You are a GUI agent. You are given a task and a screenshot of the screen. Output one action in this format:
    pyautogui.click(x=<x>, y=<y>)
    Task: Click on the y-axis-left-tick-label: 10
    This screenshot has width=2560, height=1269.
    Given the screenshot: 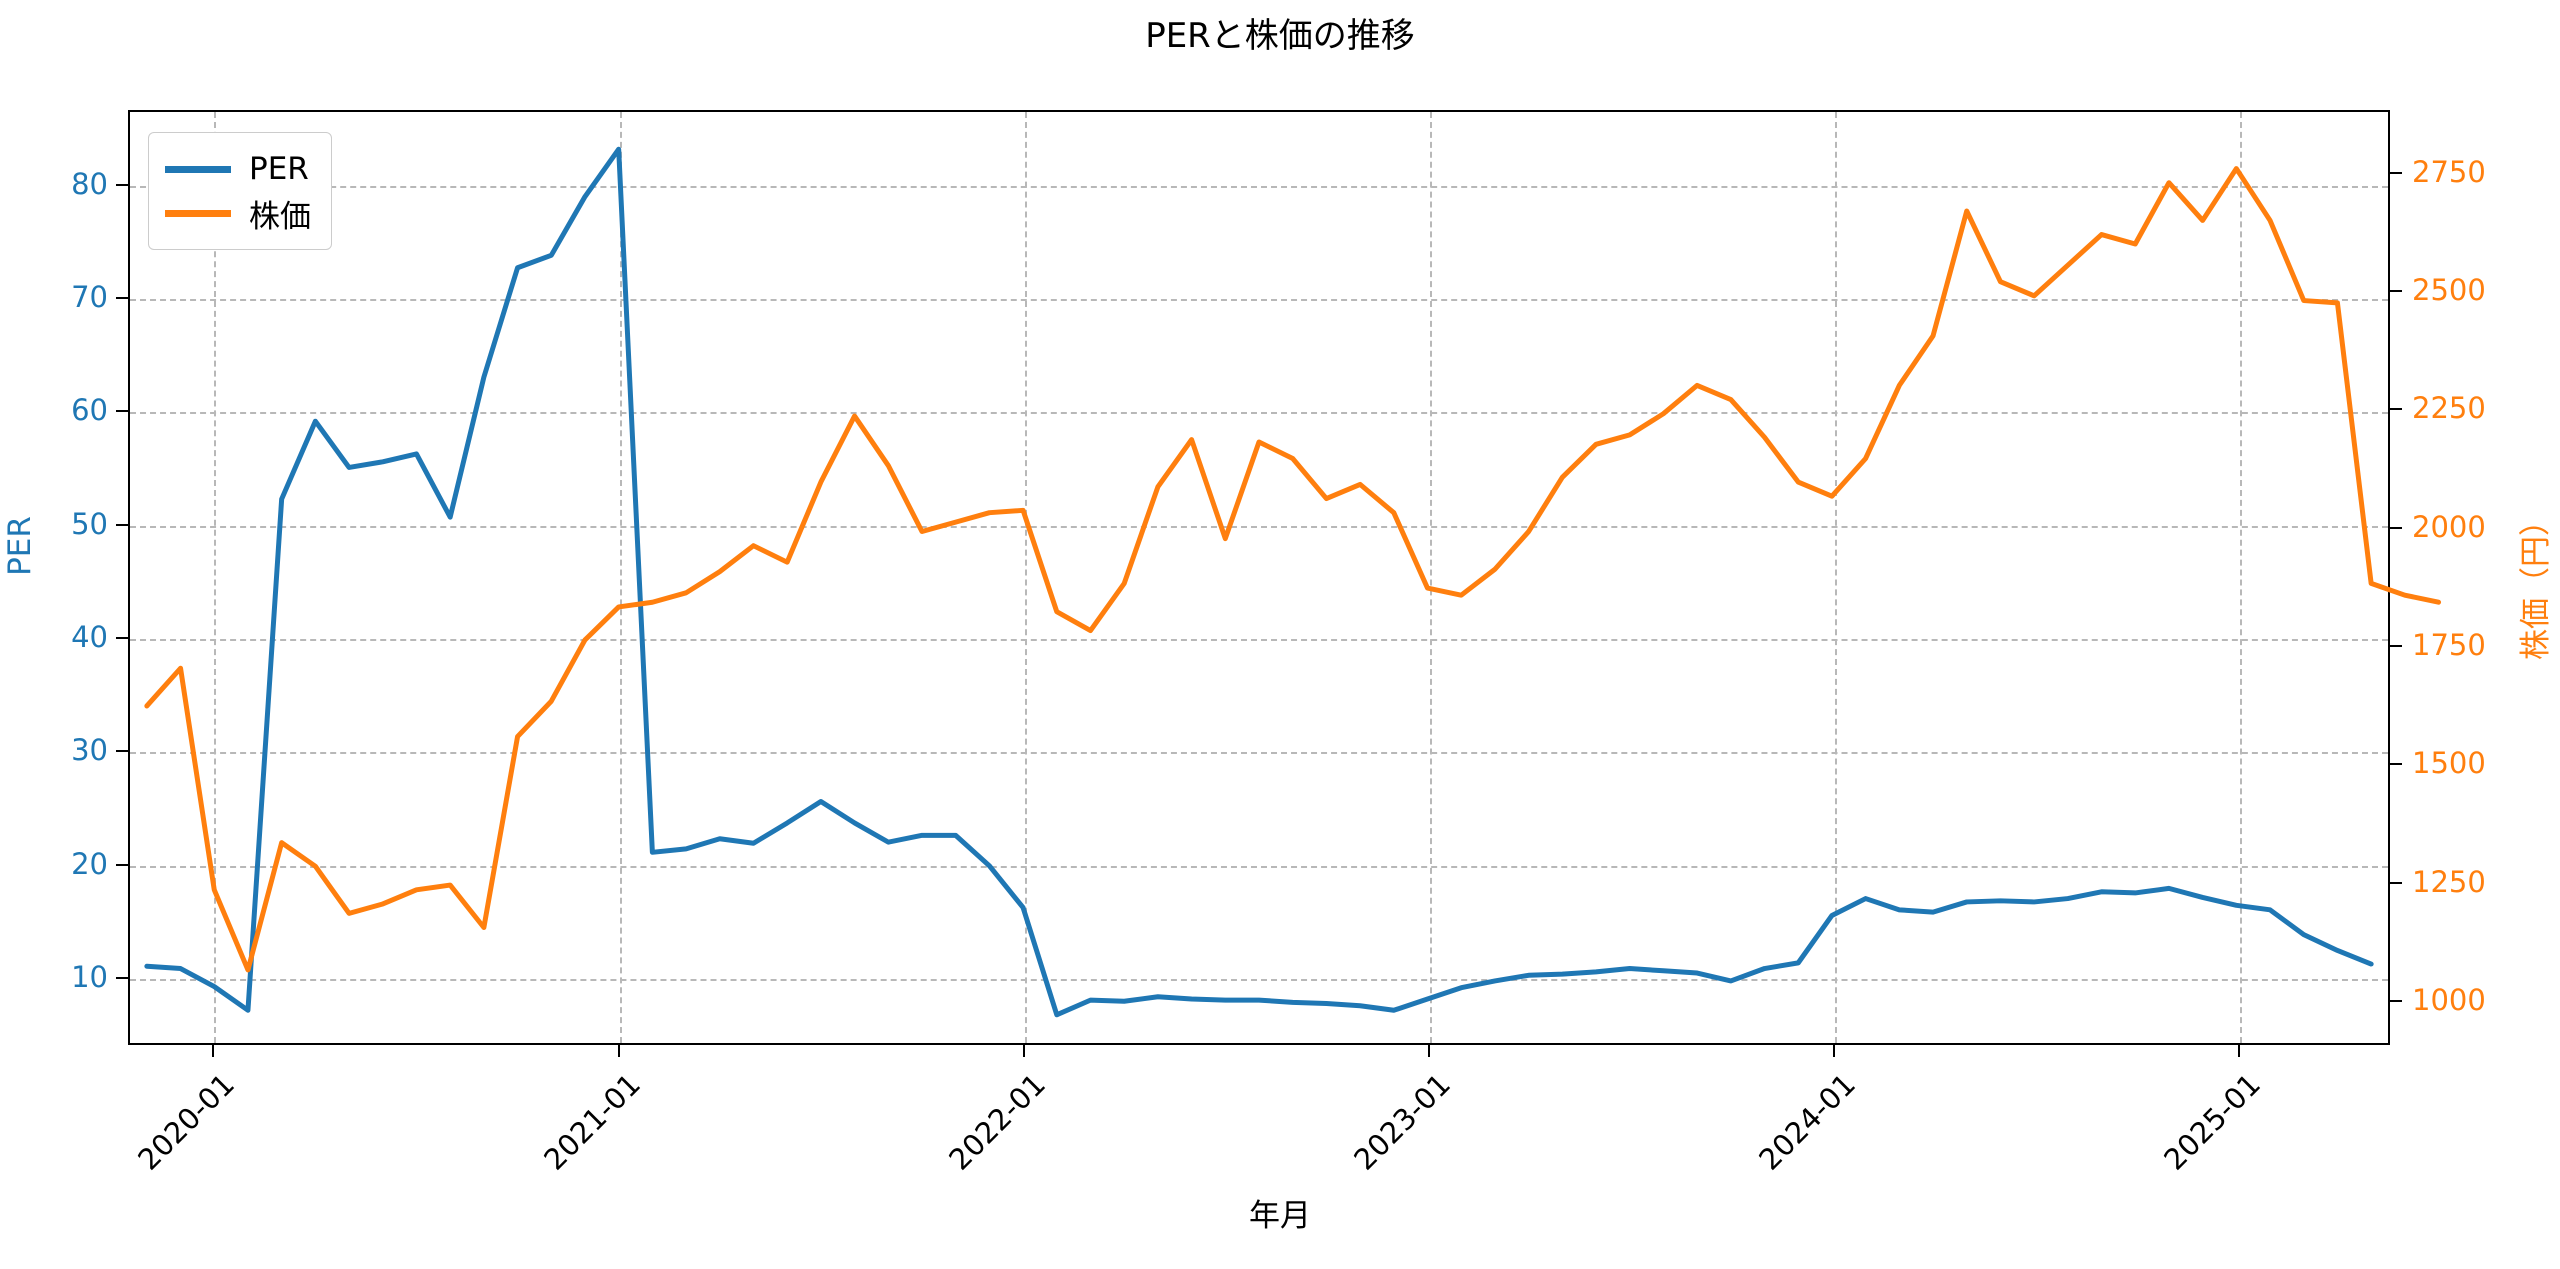 What is the action you would take?
    pyautogui.click(x=89, y=977)
    